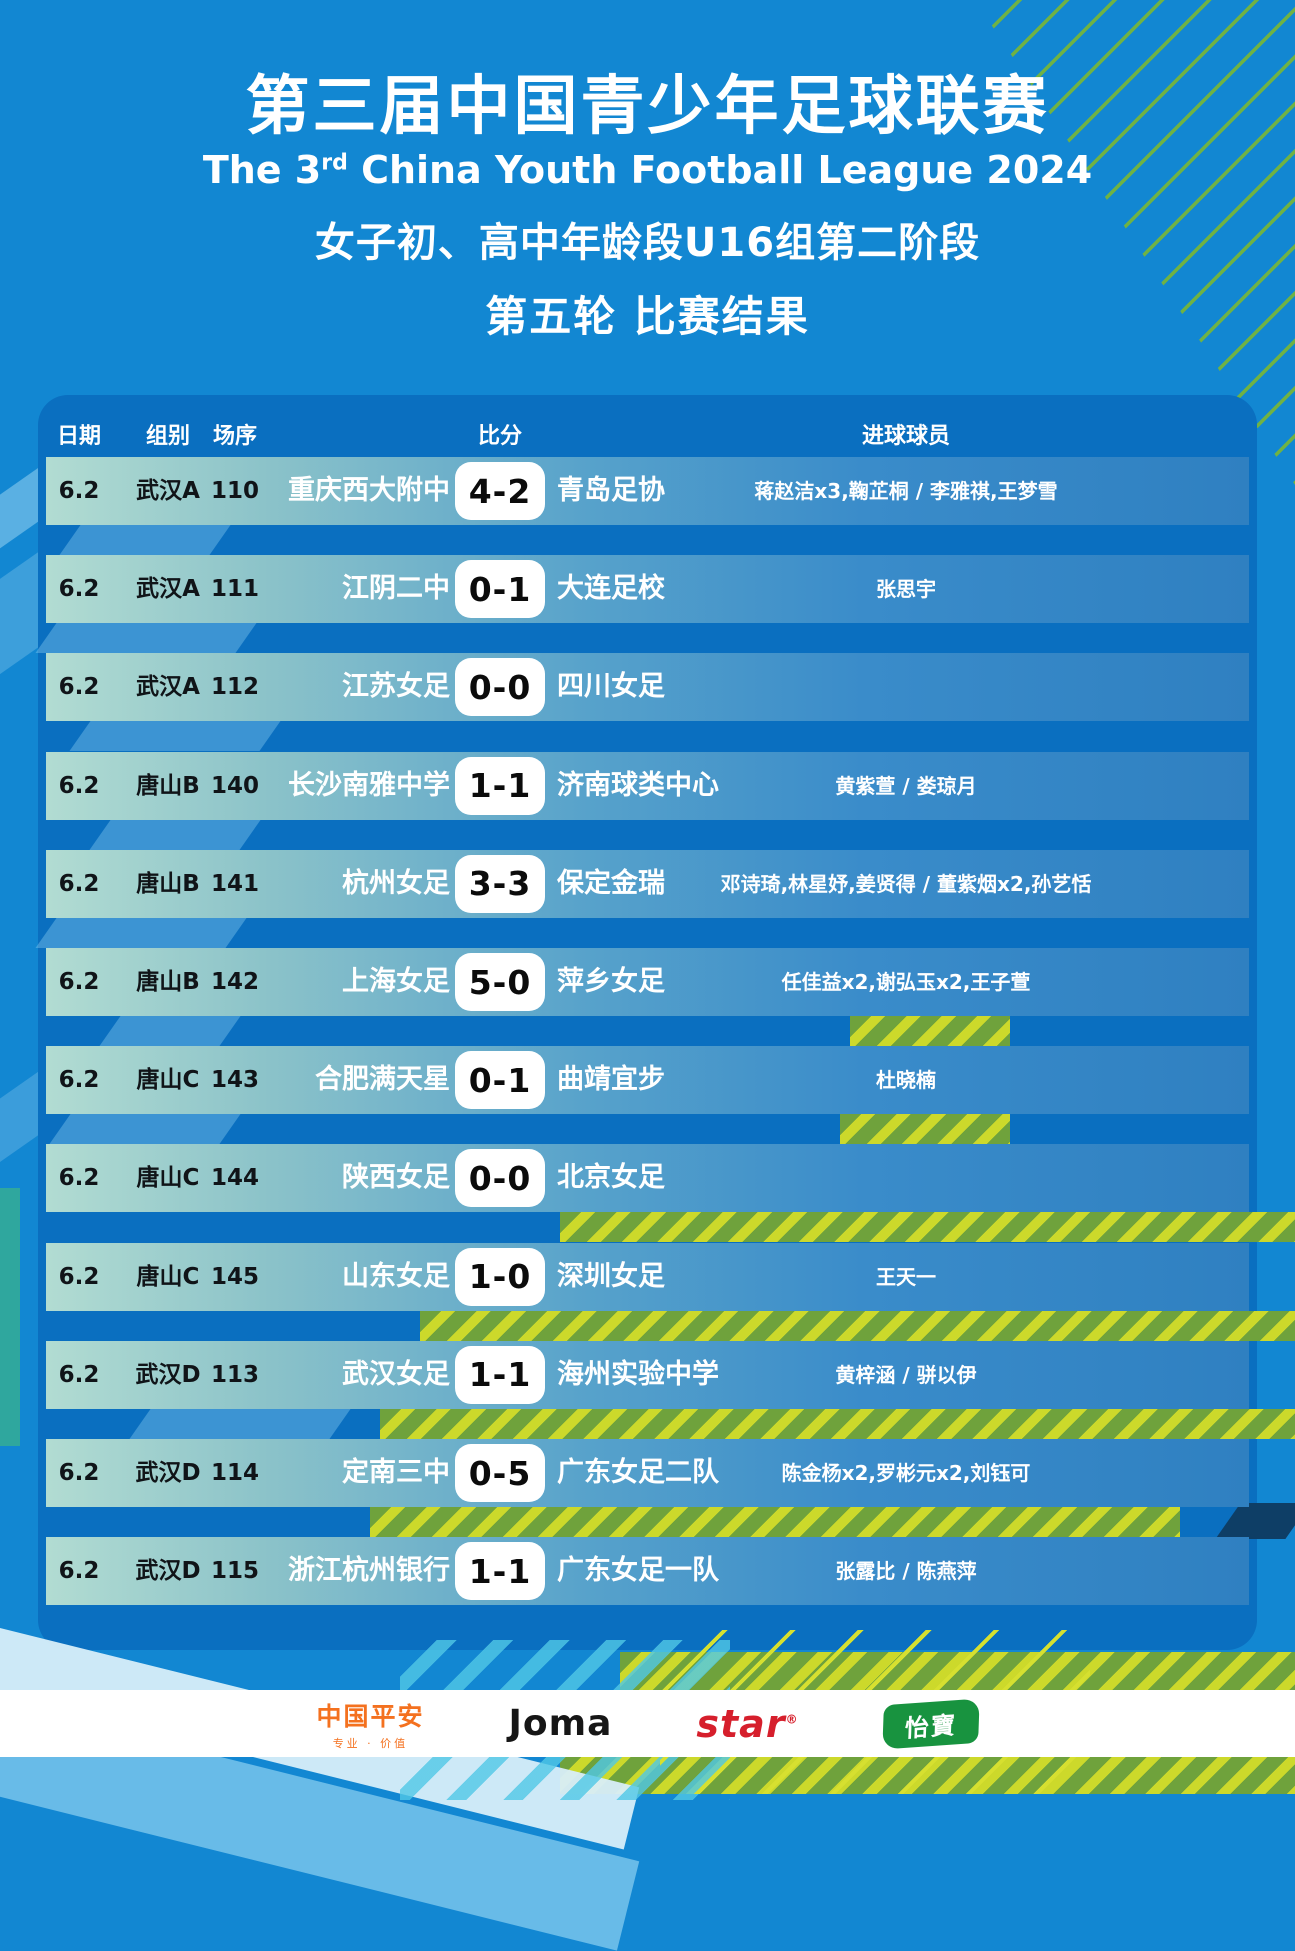  Describe the element at coordinates (638, 1571) in the screenshot. I see `away-team-name: 广东女足一队` at that location.